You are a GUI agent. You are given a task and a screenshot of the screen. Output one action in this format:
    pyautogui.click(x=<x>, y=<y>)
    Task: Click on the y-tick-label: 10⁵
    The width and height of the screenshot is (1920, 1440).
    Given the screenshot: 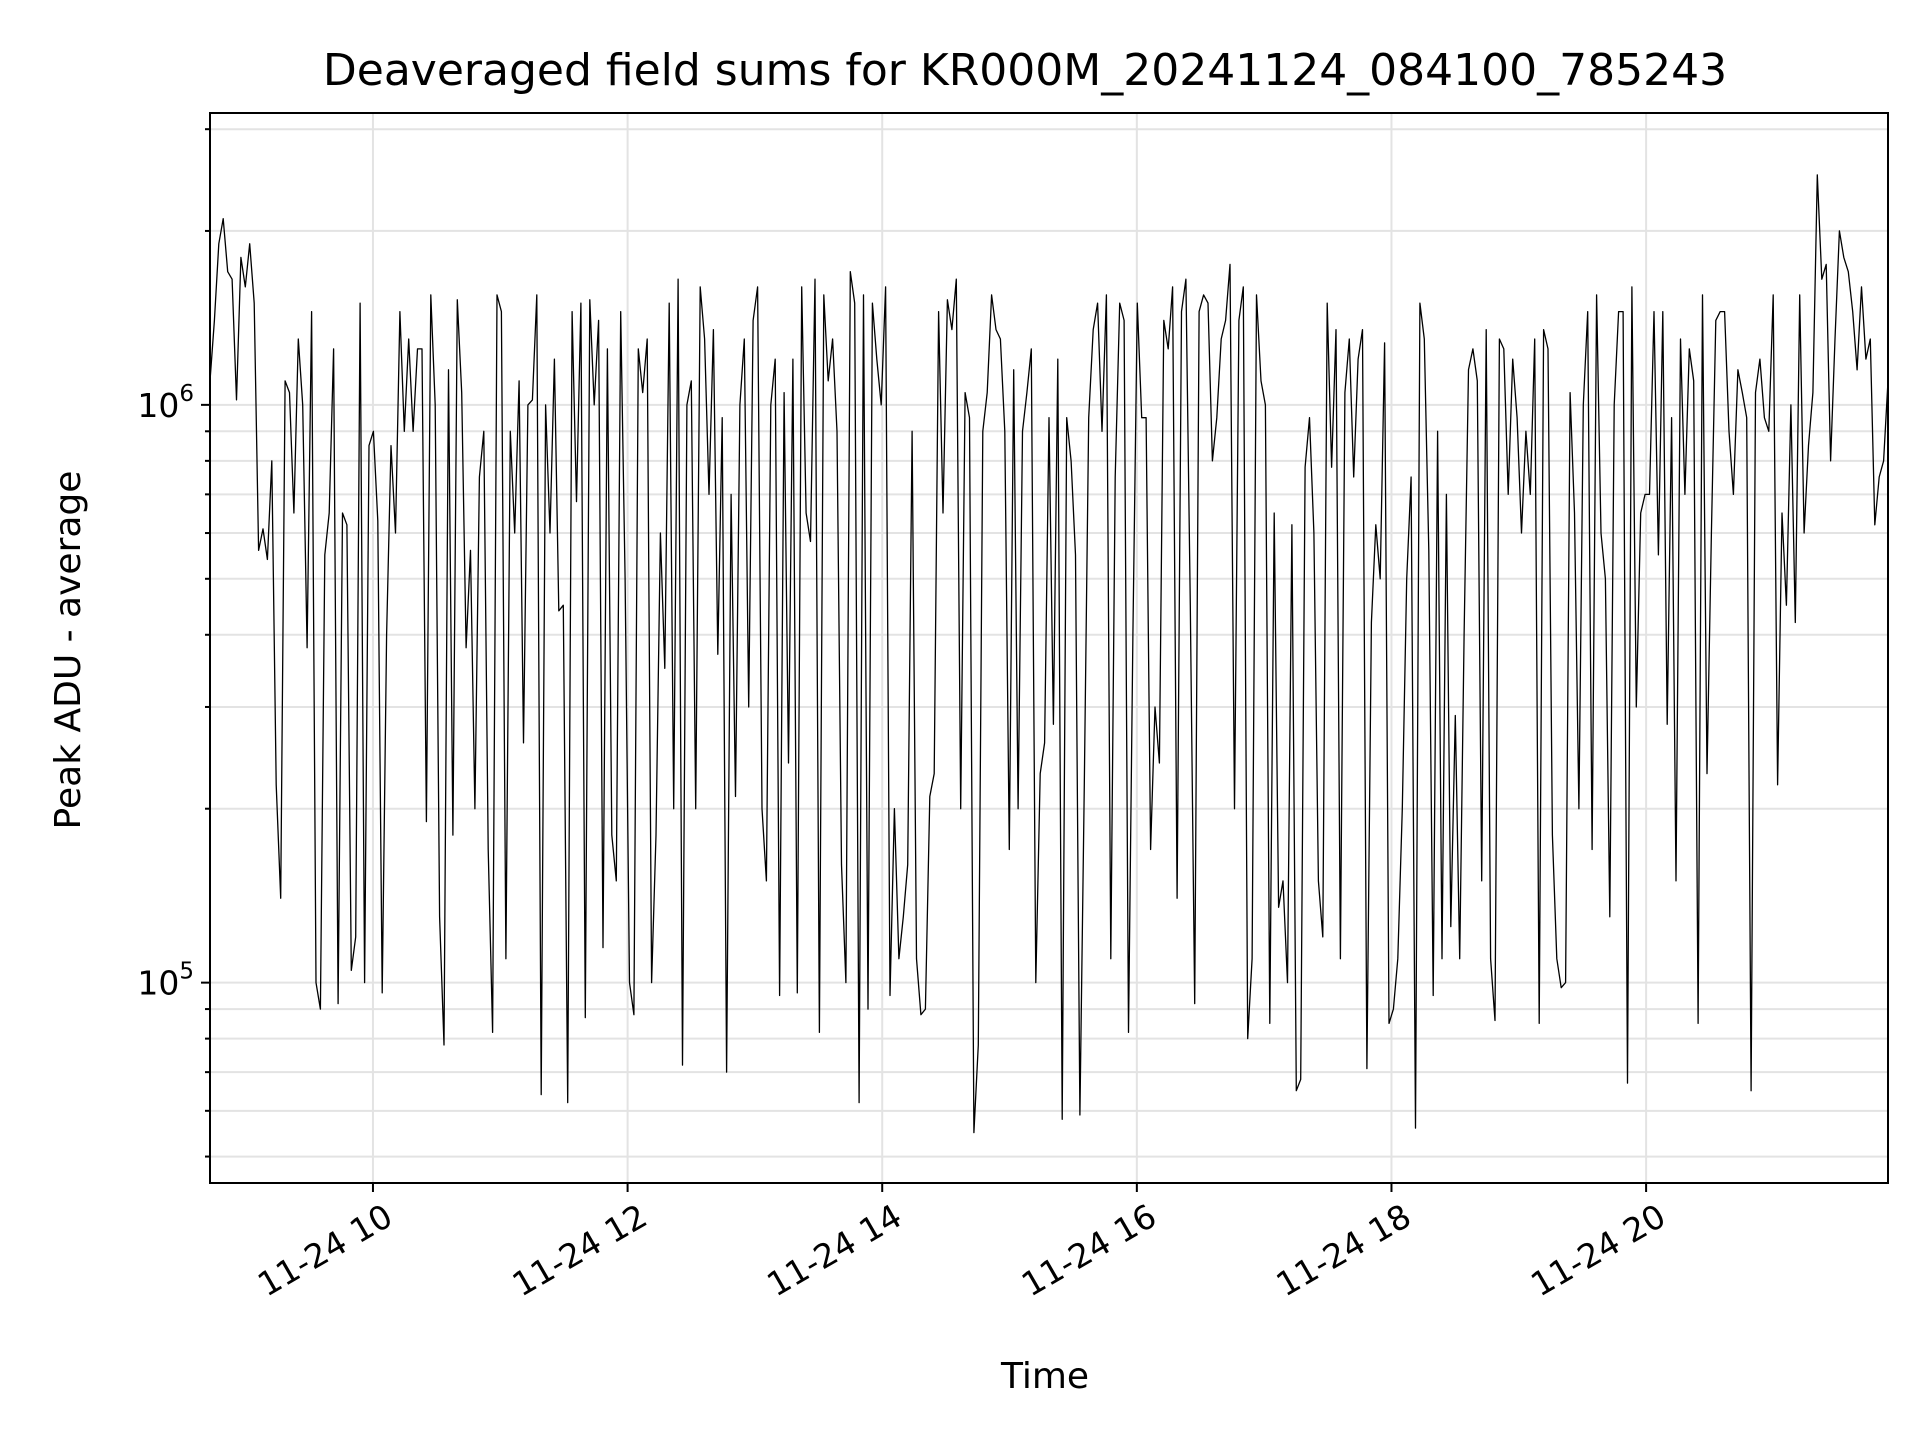 What is the action you would take?
    pyautogui.click(x=165, y=981)
    